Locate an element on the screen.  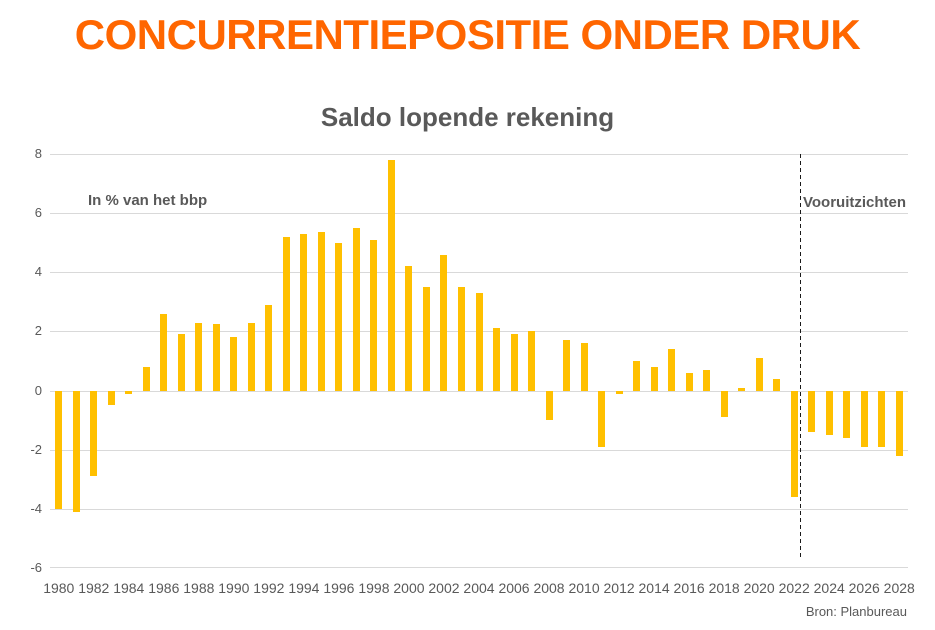
bar-2016 is located at coordinates (689, 381).